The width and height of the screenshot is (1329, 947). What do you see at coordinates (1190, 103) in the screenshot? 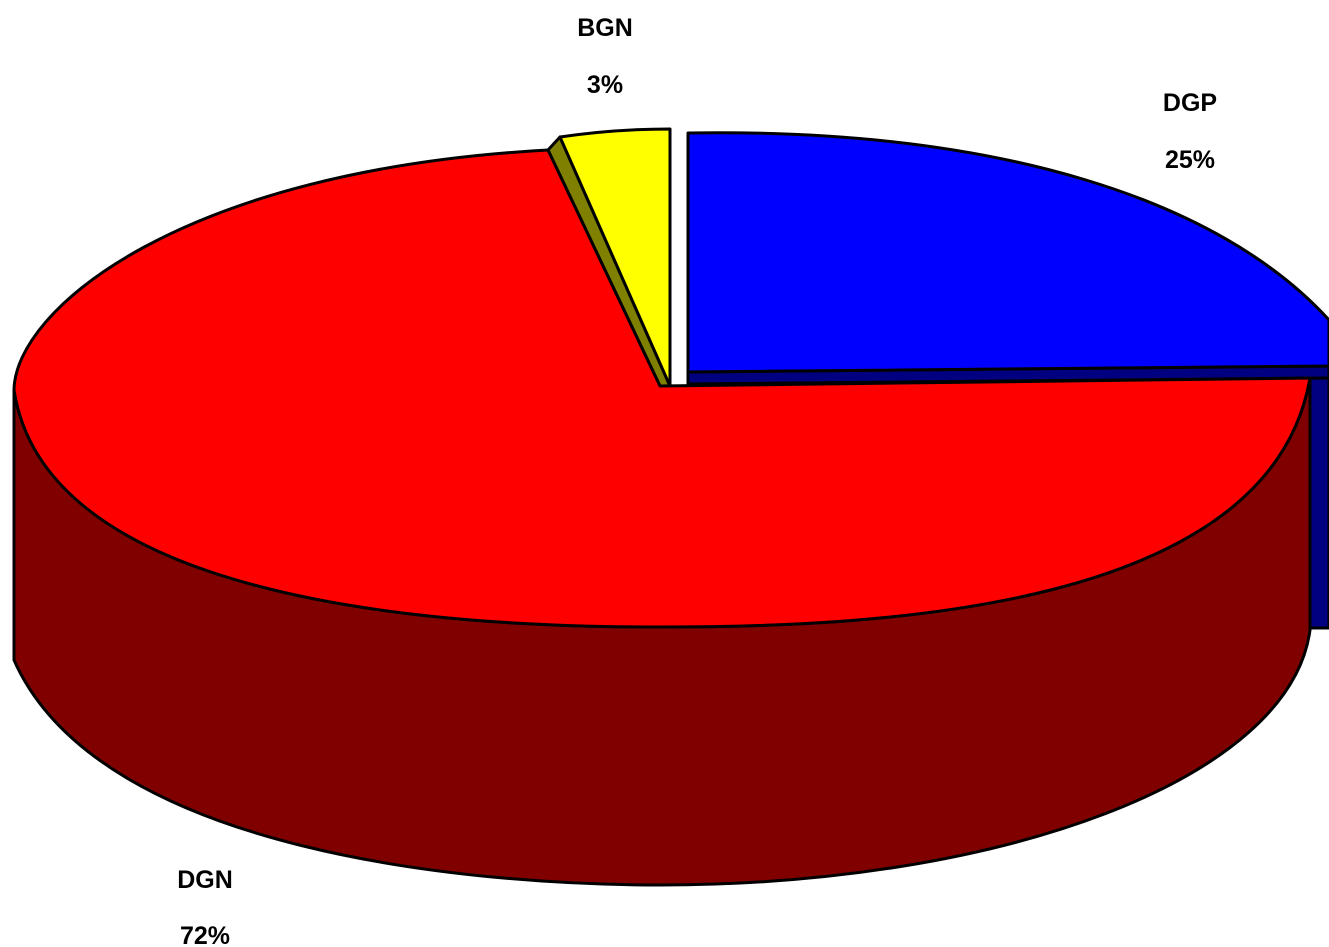
I see `label-dgp: DGP` at bounding box center [1190, 103].